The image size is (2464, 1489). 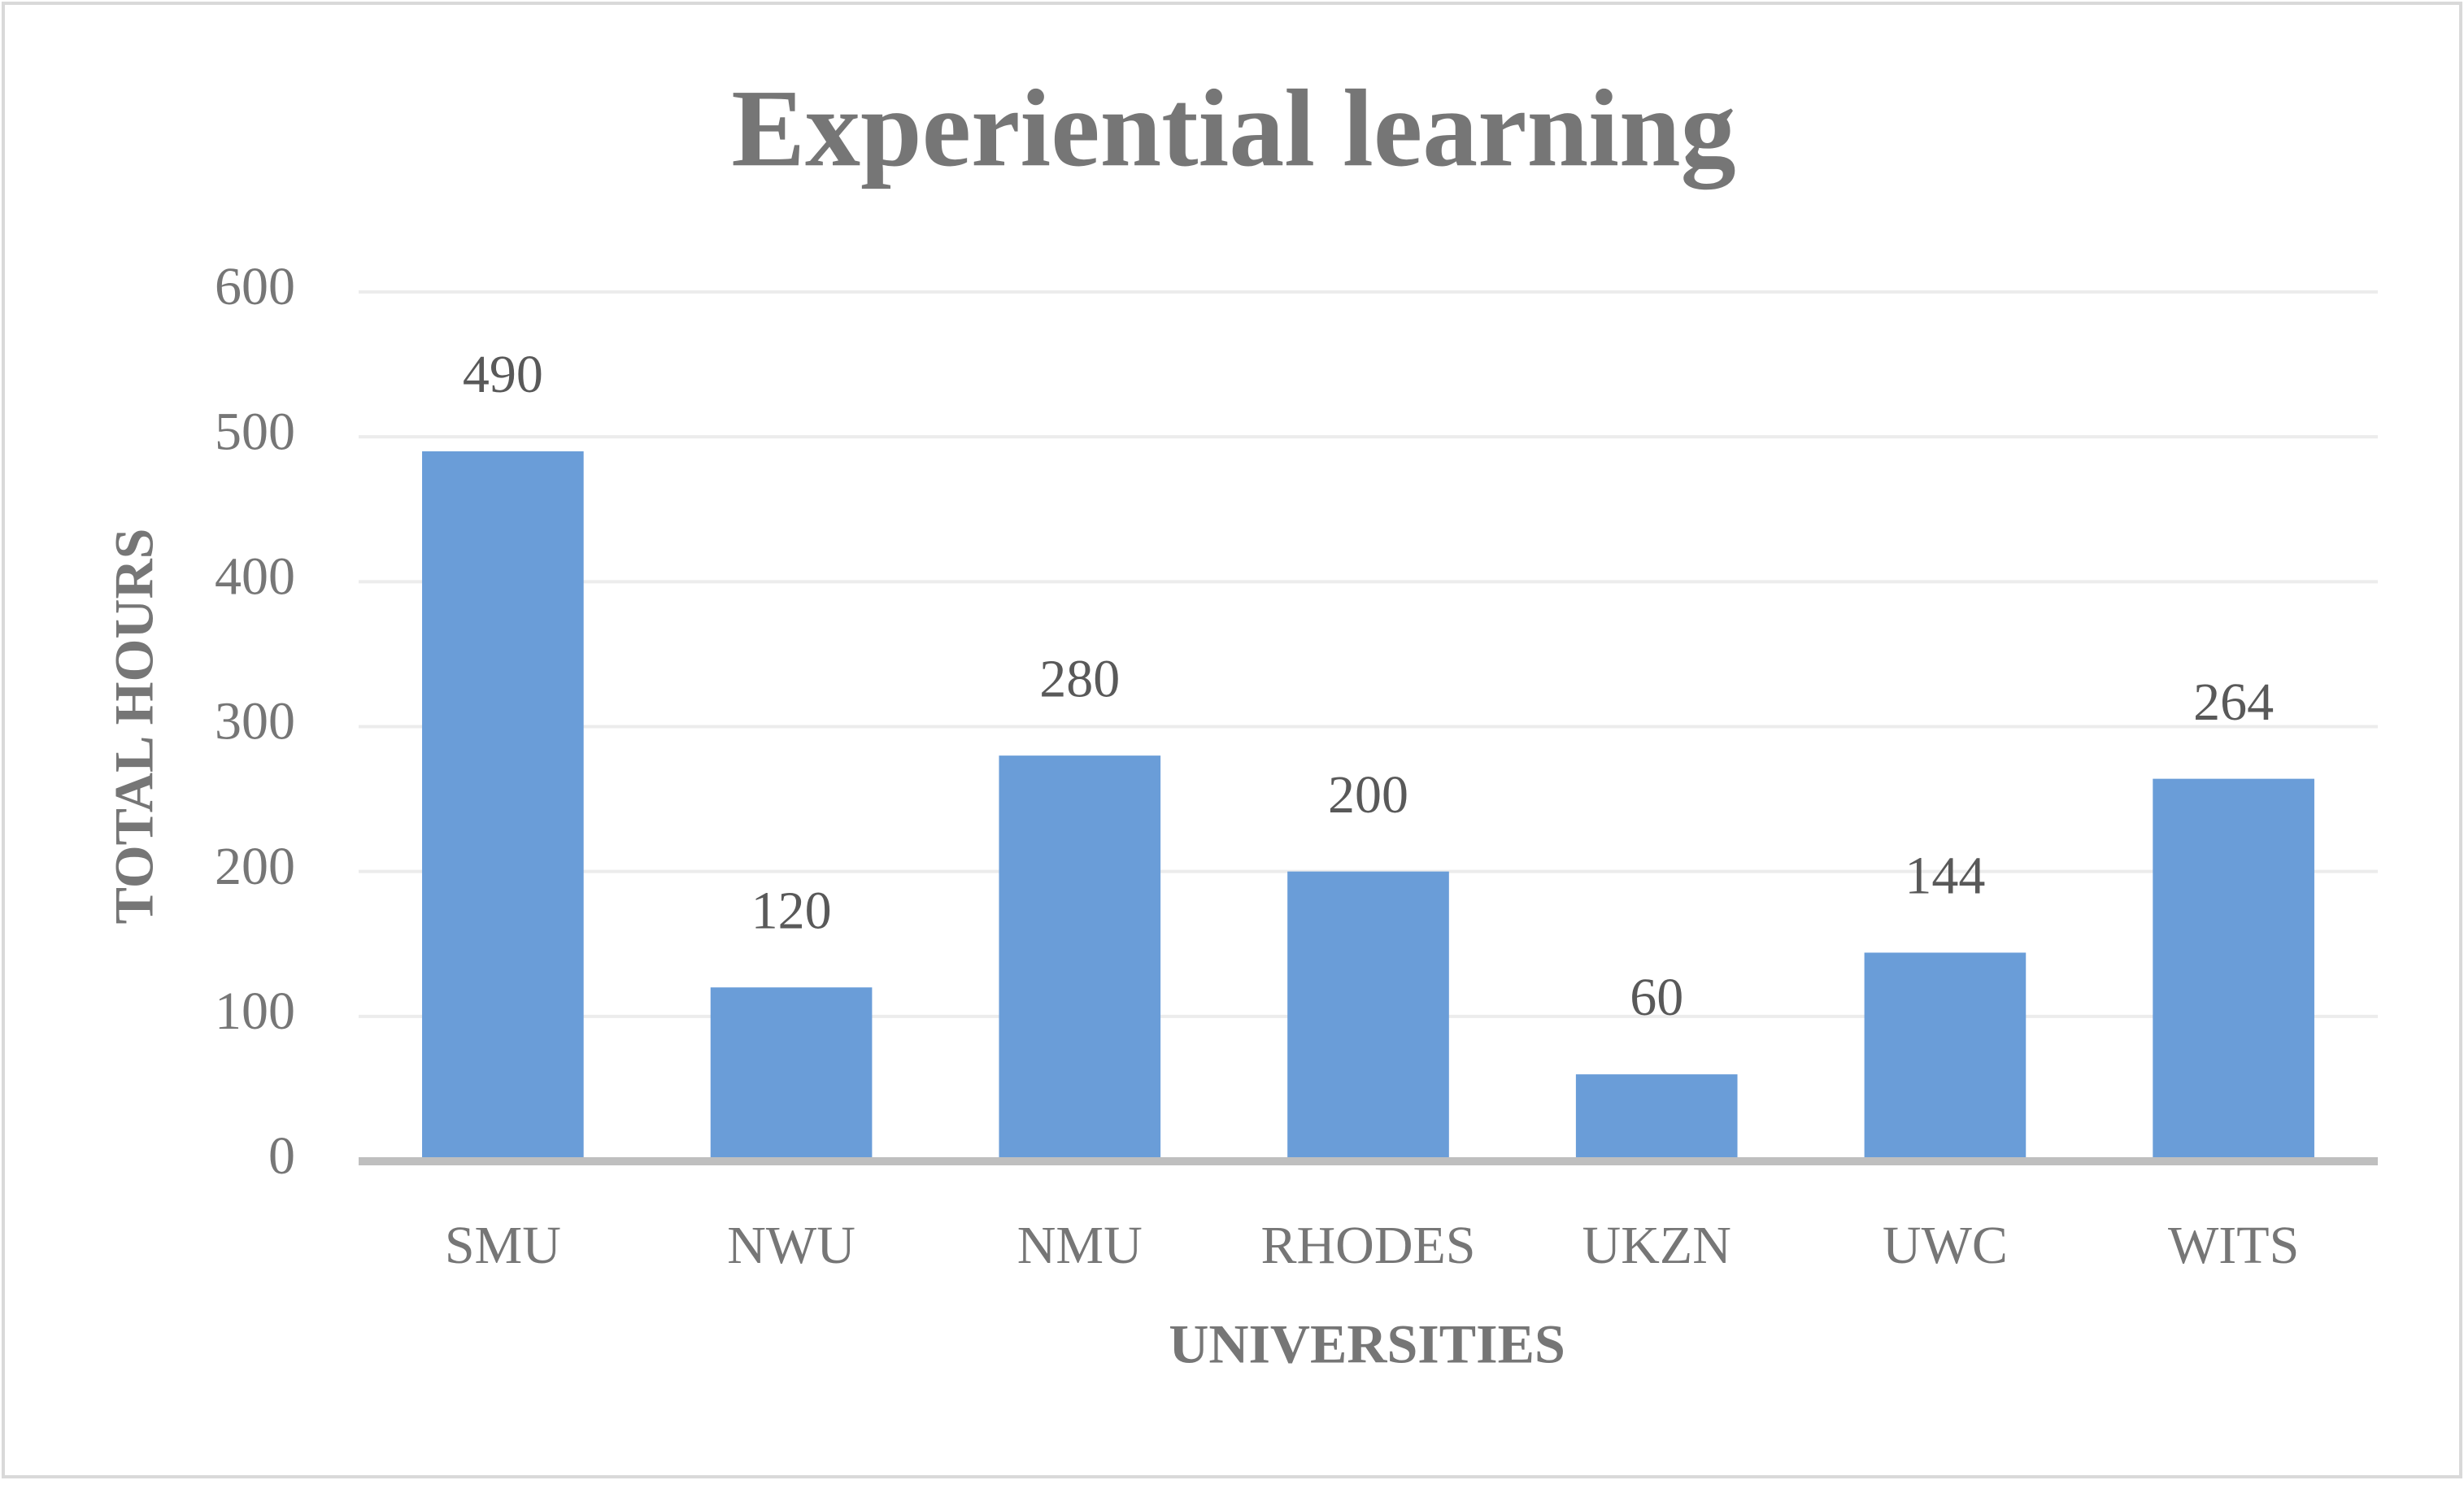 I want to click on chart-title: Experiential learning, so click(x=1233, y=128).